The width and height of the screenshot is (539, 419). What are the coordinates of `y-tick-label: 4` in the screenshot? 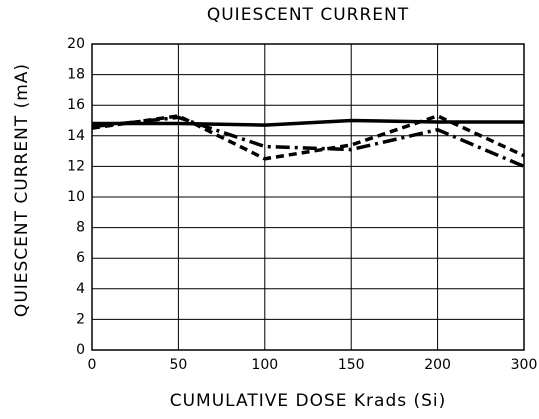 It's located at (80, 289).